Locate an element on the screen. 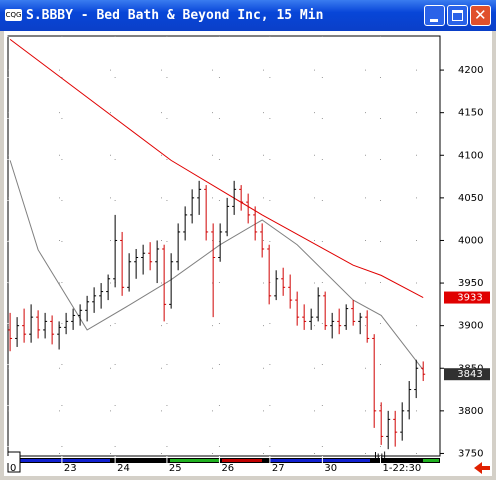  y-tick-label: 4200 is located at coordinates (470, 70).